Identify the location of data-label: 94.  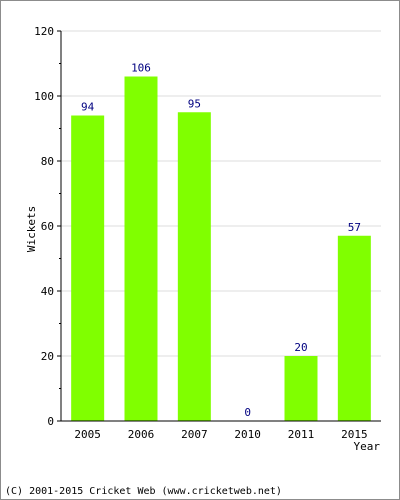
(88, 107).